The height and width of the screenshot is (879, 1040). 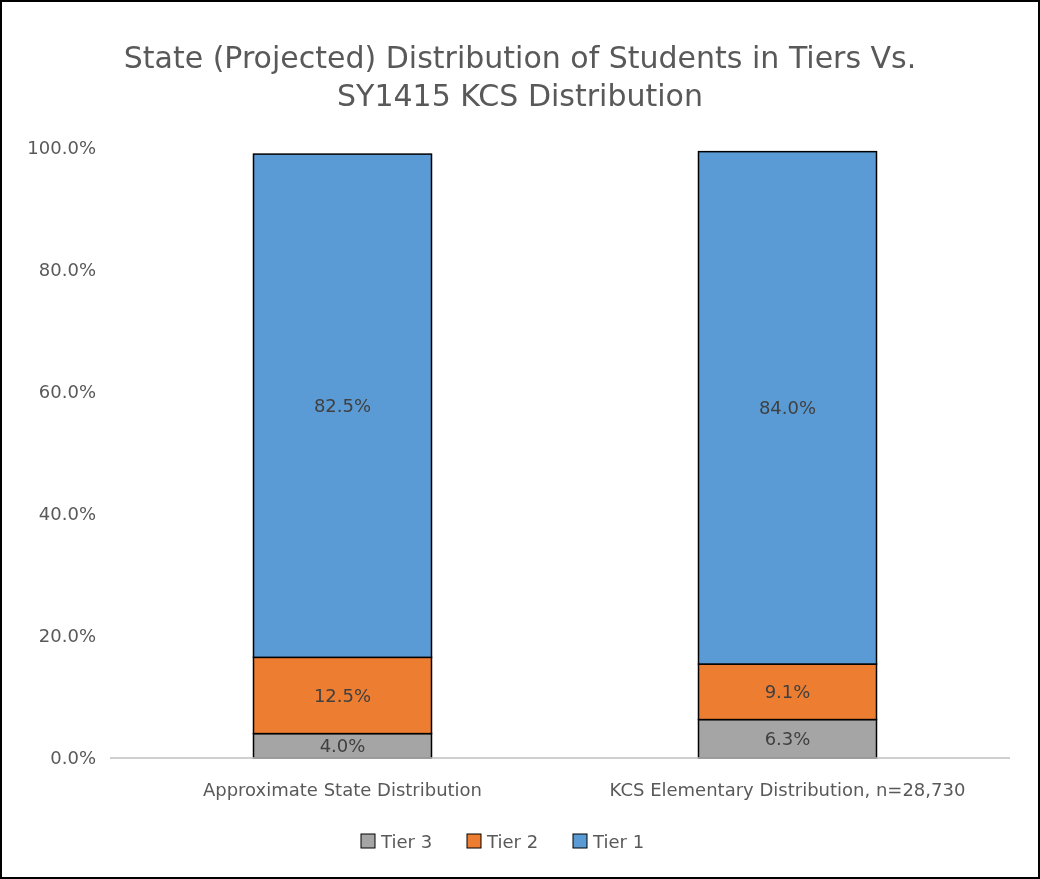 I want to click on chart-title: State (Projected) Distribution of Students in Tiers Vs. SY1415 KCS Distribution, so click(x=520, y=76).